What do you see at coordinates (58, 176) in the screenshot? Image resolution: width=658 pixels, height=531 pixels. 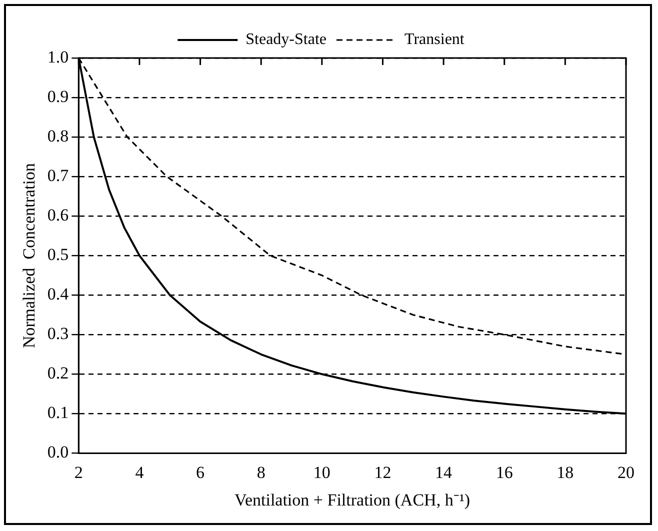 I see `y-tick-label: 0.7` at bounding box center [58, 176].